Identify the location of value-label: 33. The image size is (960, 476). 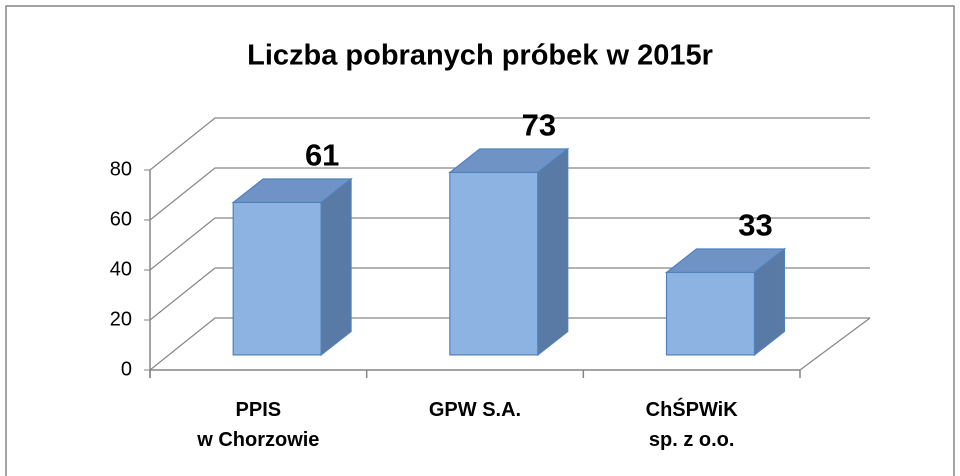
(755, 225).